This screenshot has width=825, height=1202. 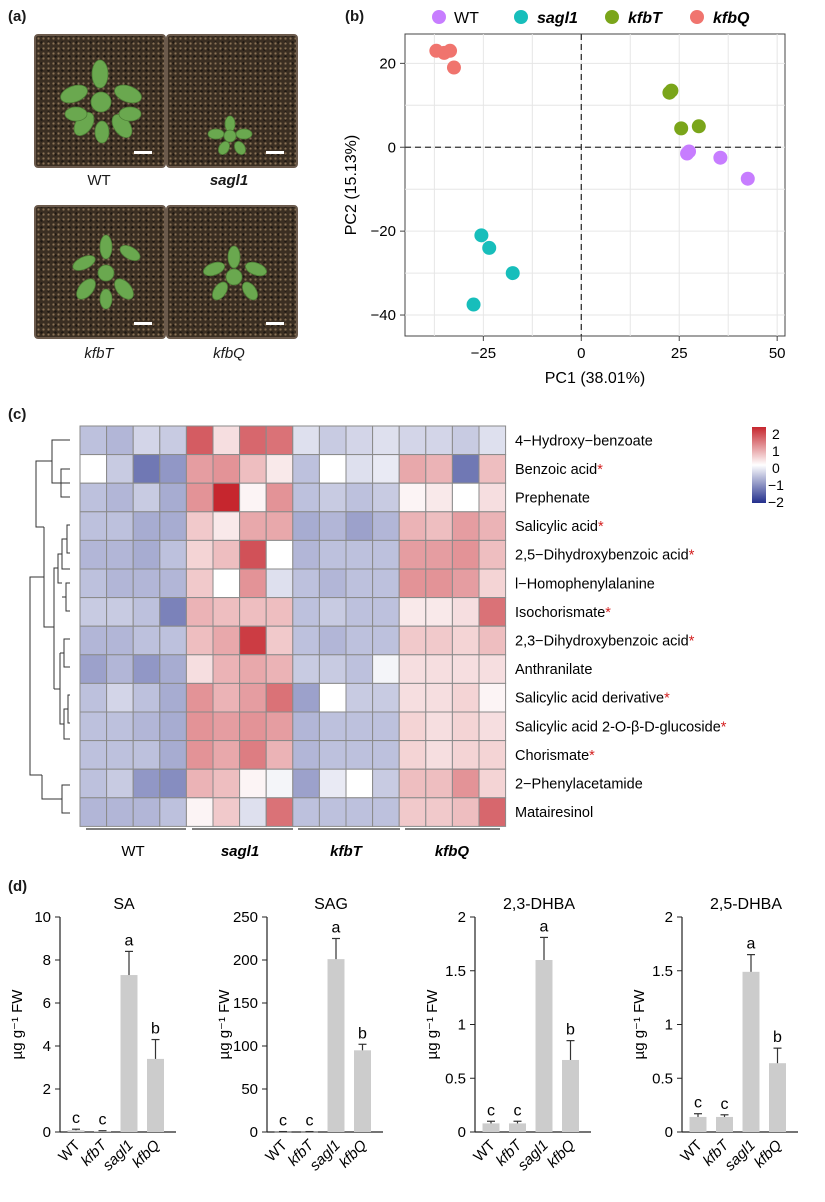 I want to click on heatmap-row-label: 2,5−Dihydroxybenzoic acid*, so click(x=605, y=556).